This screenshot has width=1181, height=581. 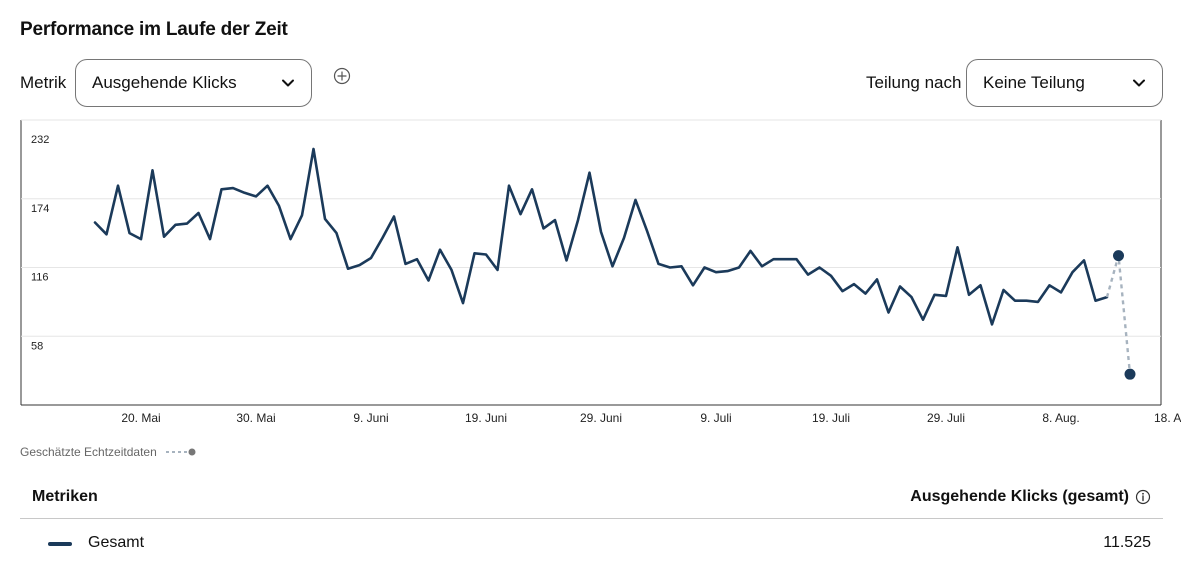 What do you see at coordinates (40, 140) in the screenshot?
I see `y-tick-label: 232` at bounding box center [40, 140].